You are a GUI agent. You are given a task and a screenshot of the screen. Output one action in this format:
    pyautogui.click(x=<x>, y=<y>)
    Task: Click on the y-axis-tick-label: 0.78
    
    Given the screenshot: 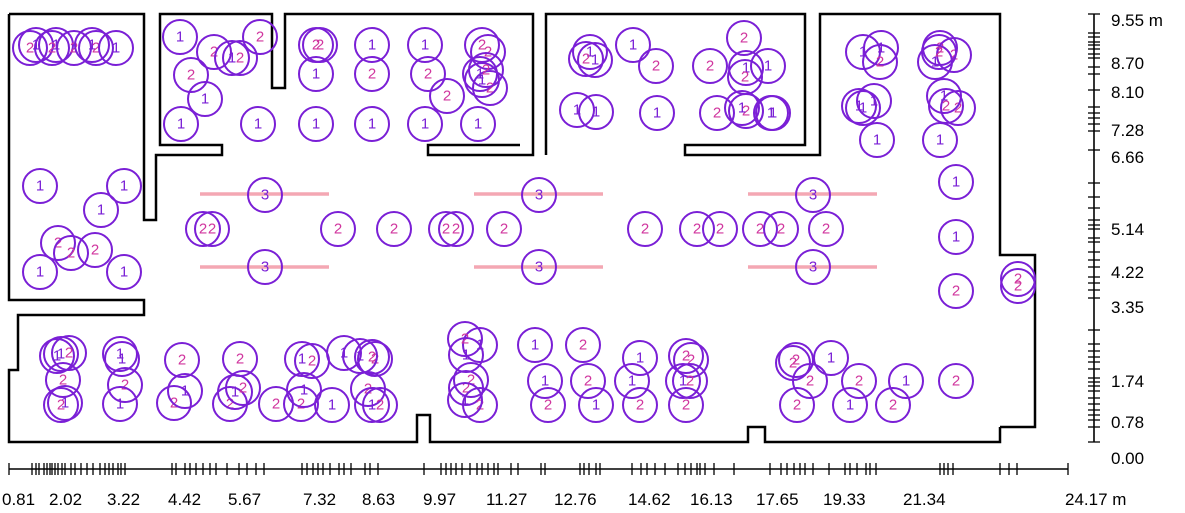 What is the action you would take?
    pyautogui.click(x=1127, y=422)
    